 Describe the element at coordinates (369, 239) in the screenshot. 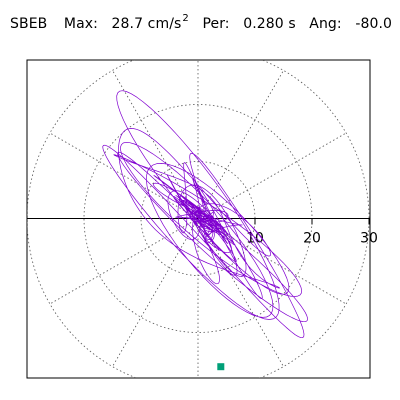

I see `tick-label-30: 30` at that location.